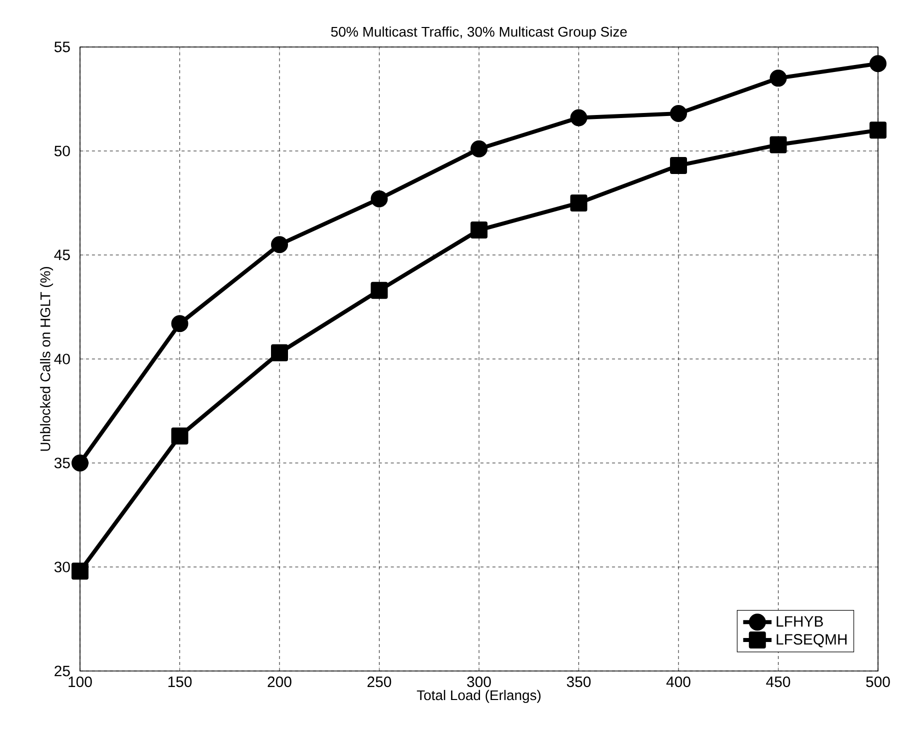  Describe the element at coordinates (62, 47) in the screenshot. I see `y-tick-label: 55` at that location.